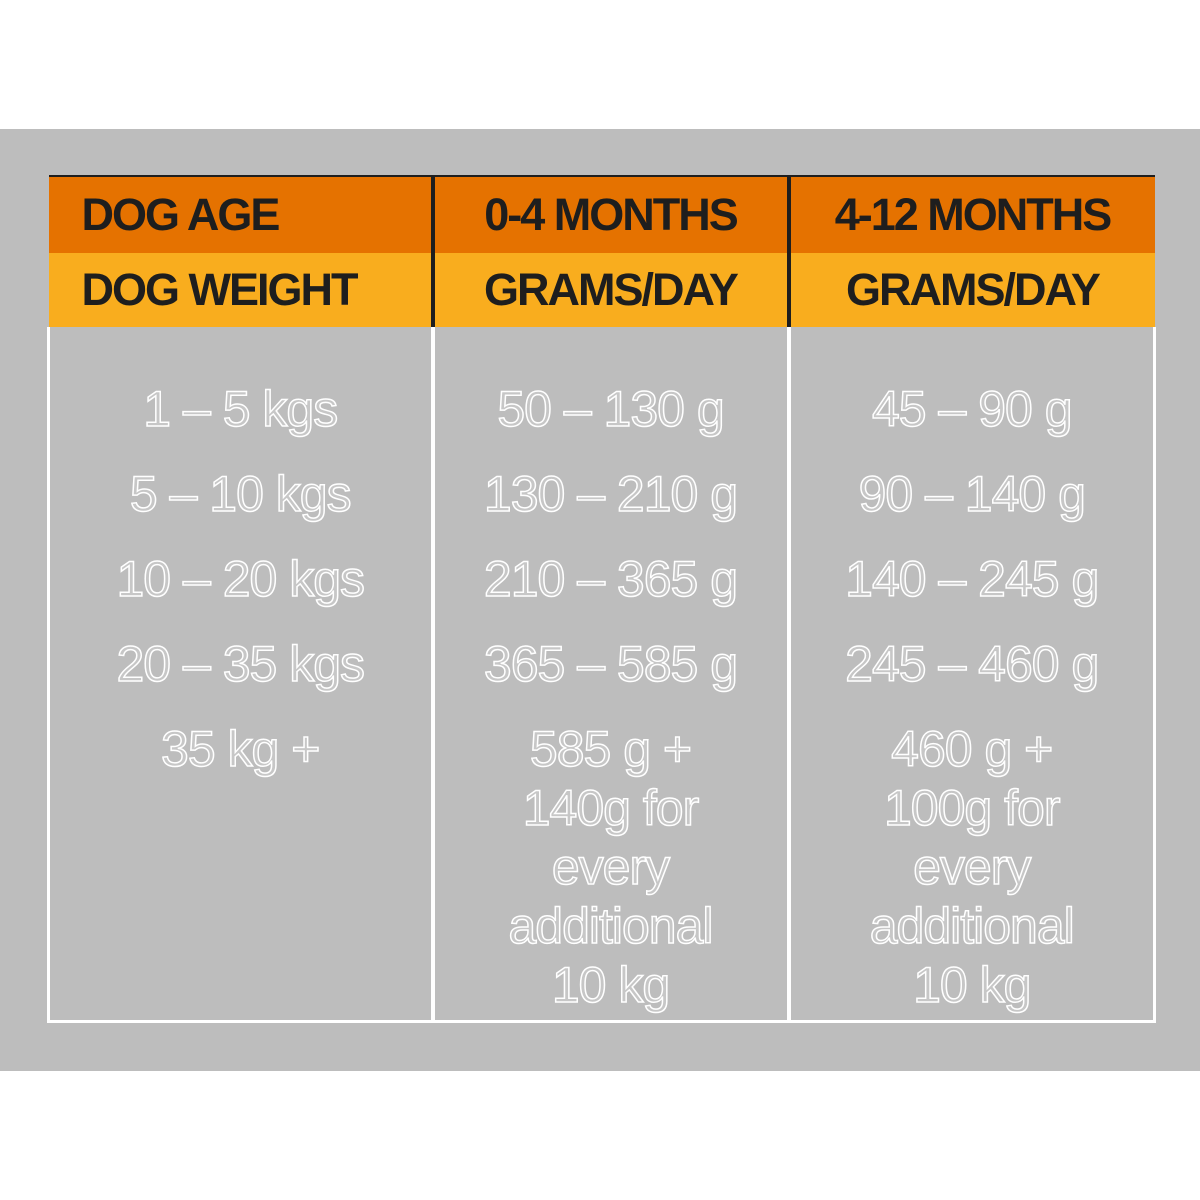 This screenshot has width=1200, height=1200. I want to click on grams-extra-value: 585 g + 140g for every additional 10 kg, so click(611, 867).